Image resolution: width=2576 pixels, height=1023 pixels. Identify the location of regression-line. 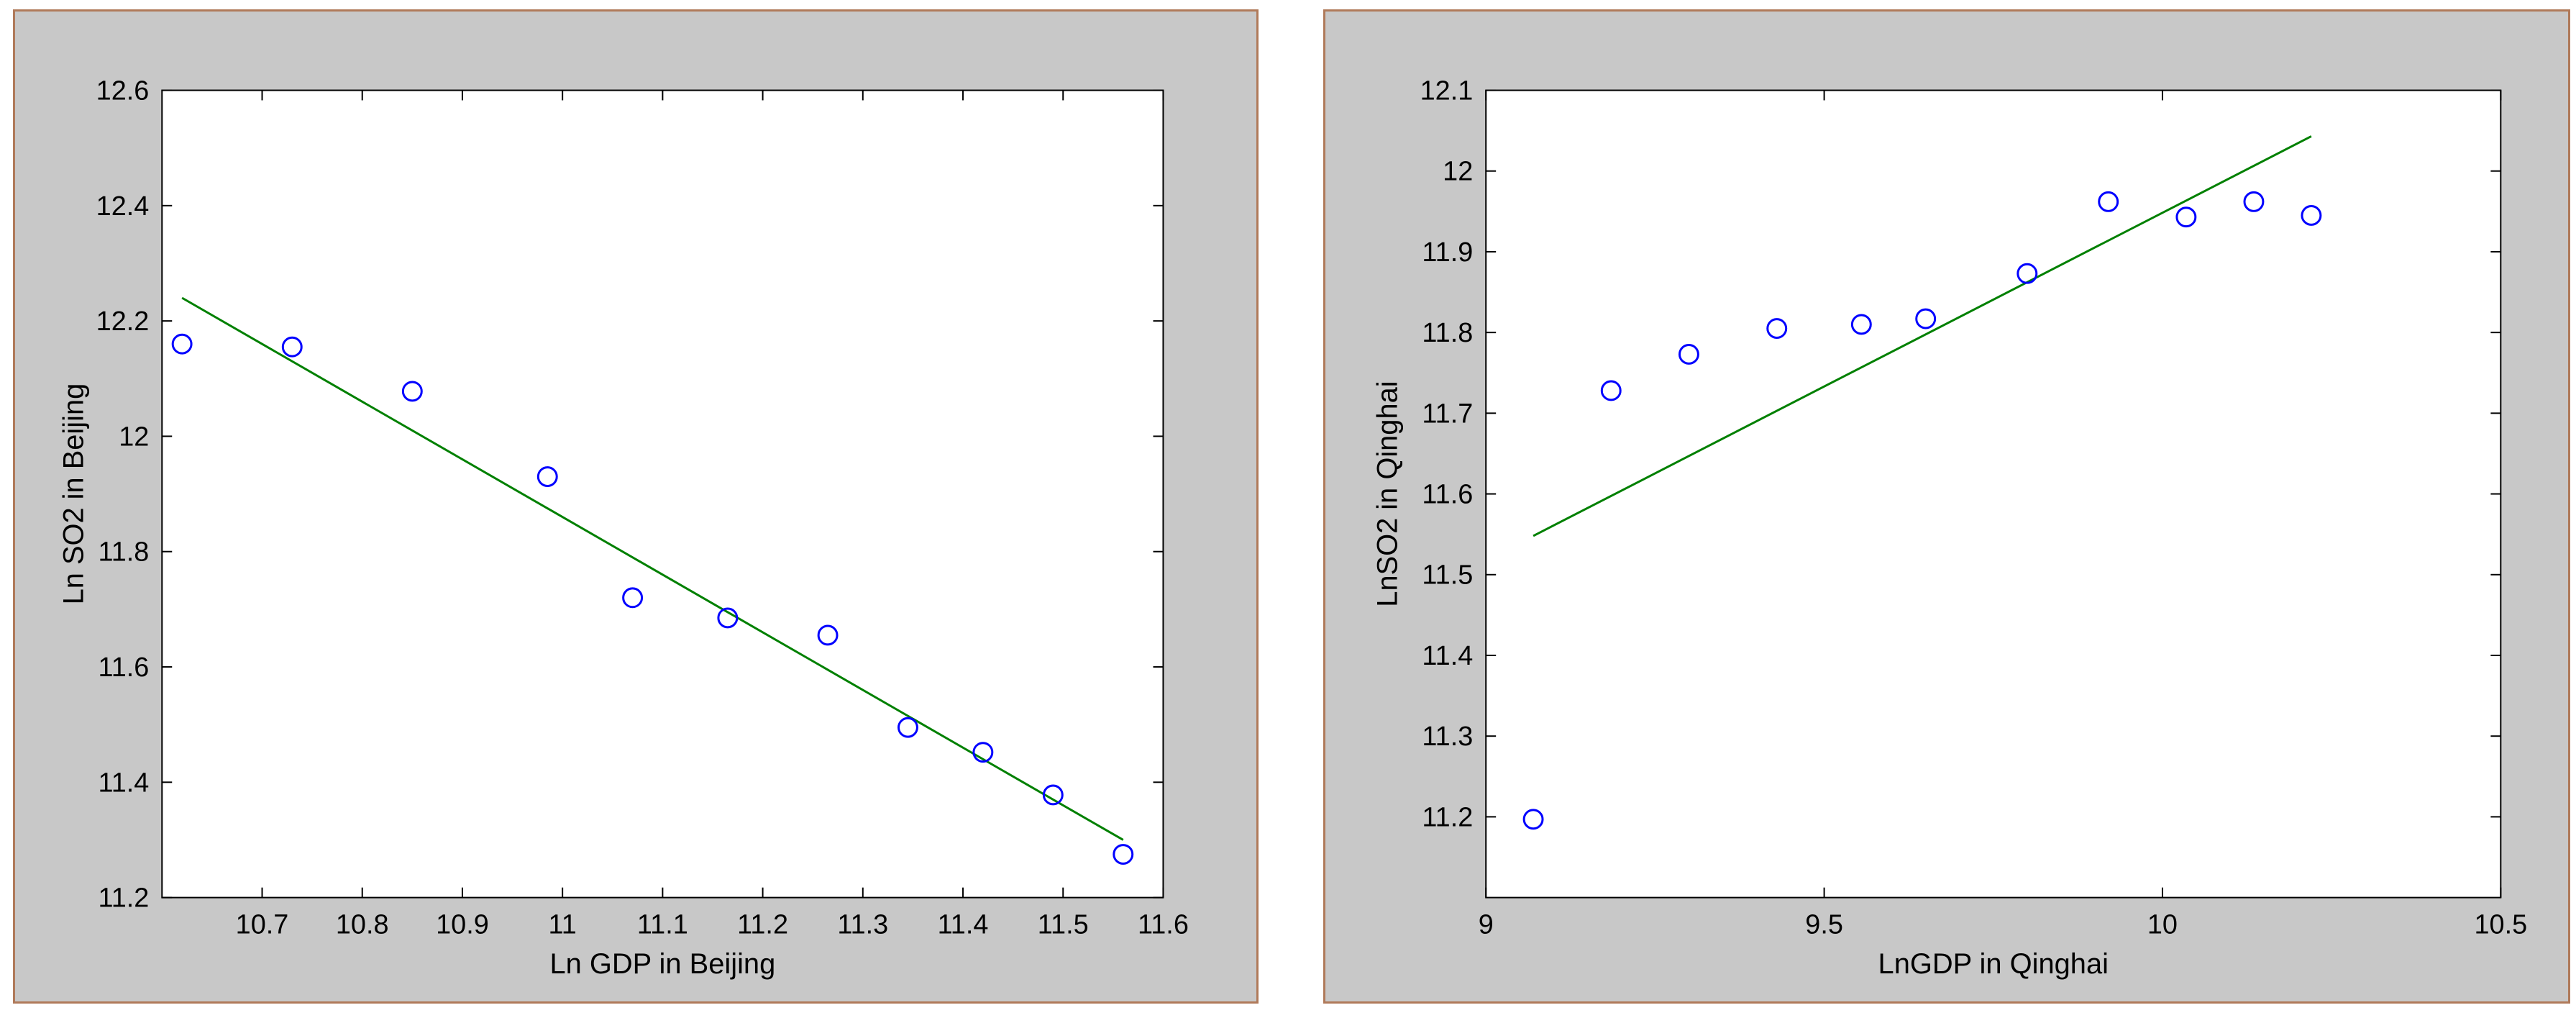
(1922, 336).